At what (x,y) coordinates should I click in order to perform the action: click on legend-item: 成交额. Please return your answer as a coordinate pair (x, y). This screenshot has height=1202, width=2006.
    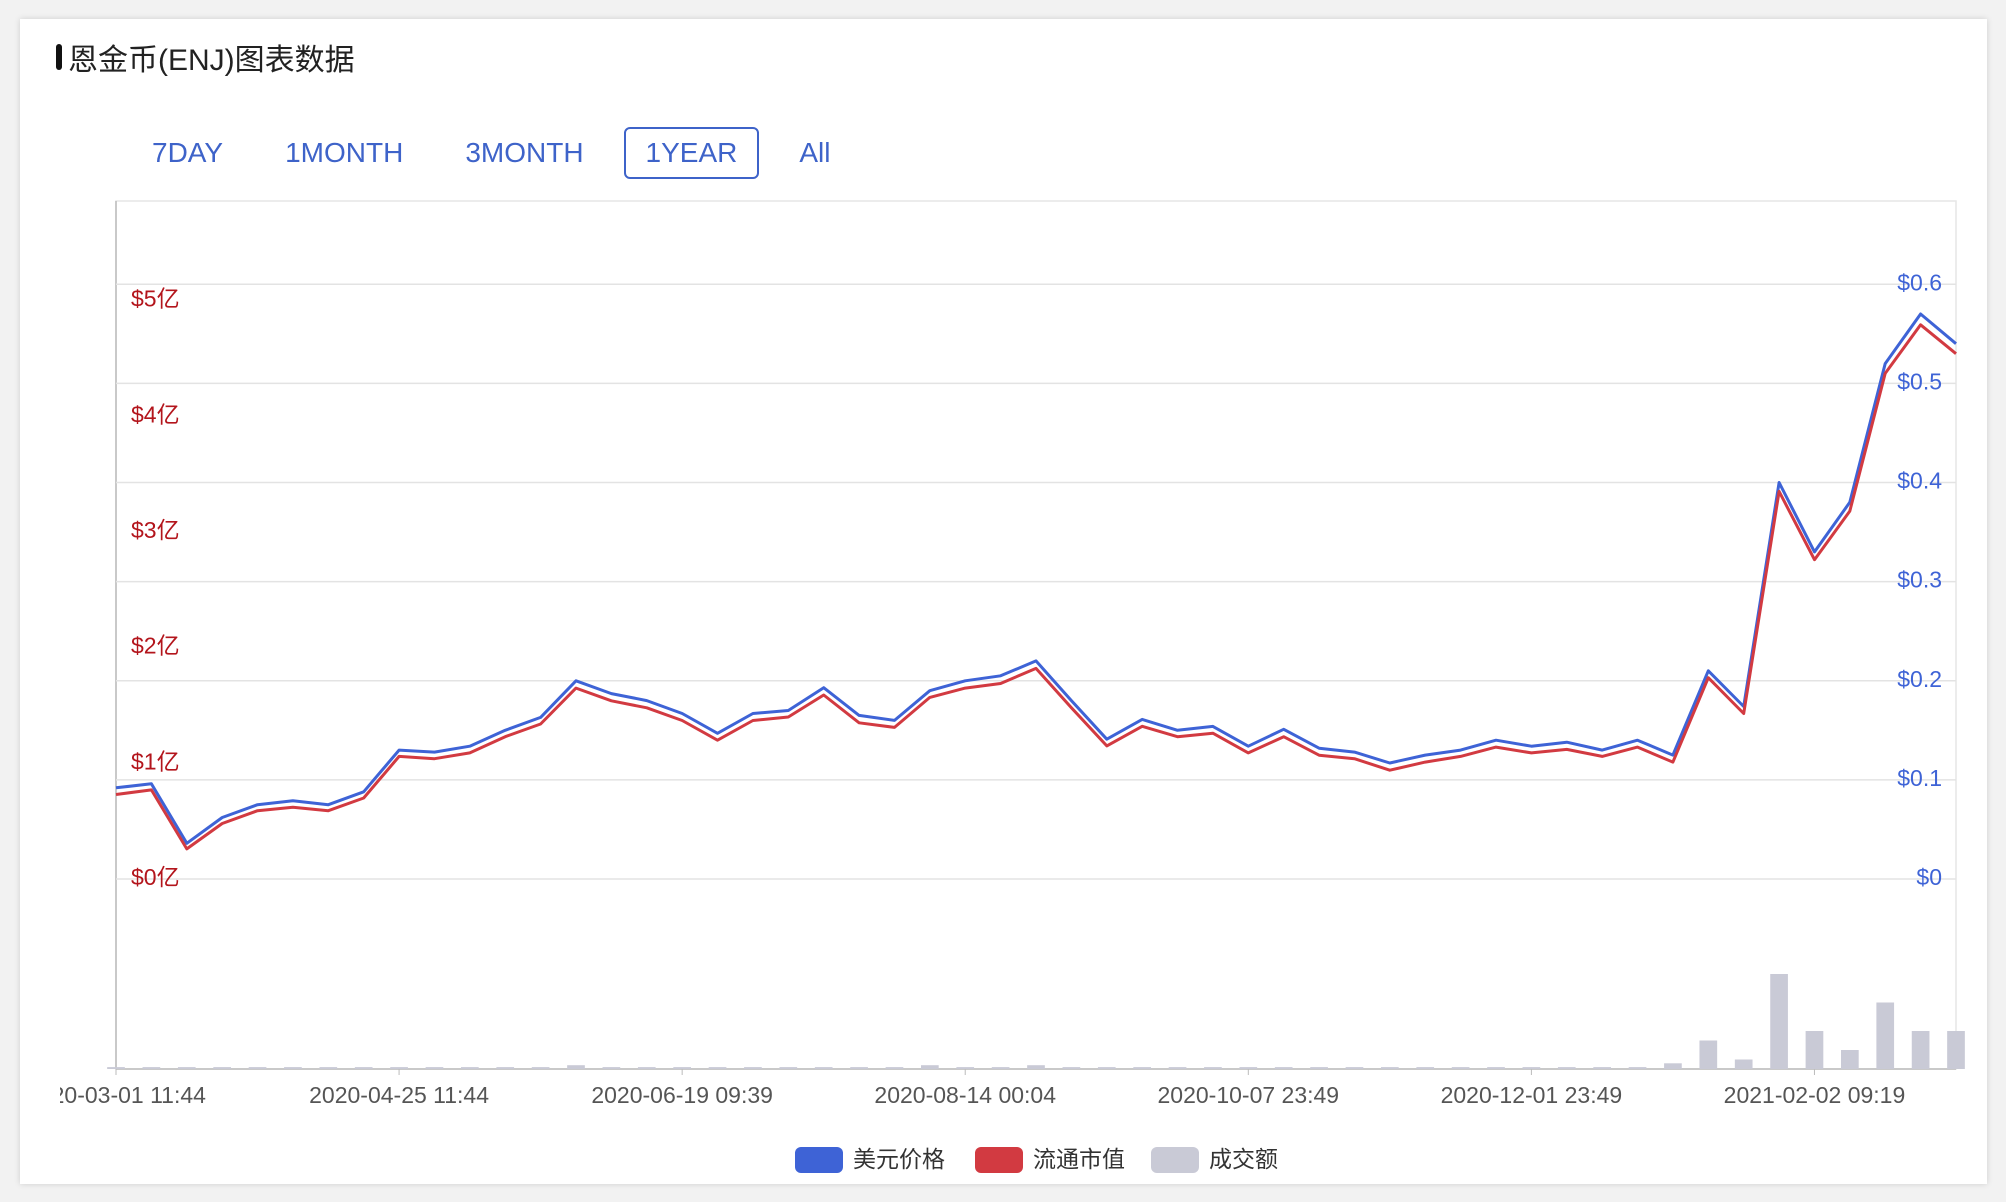
    Looking at the image, I should click on (1214, 1159).